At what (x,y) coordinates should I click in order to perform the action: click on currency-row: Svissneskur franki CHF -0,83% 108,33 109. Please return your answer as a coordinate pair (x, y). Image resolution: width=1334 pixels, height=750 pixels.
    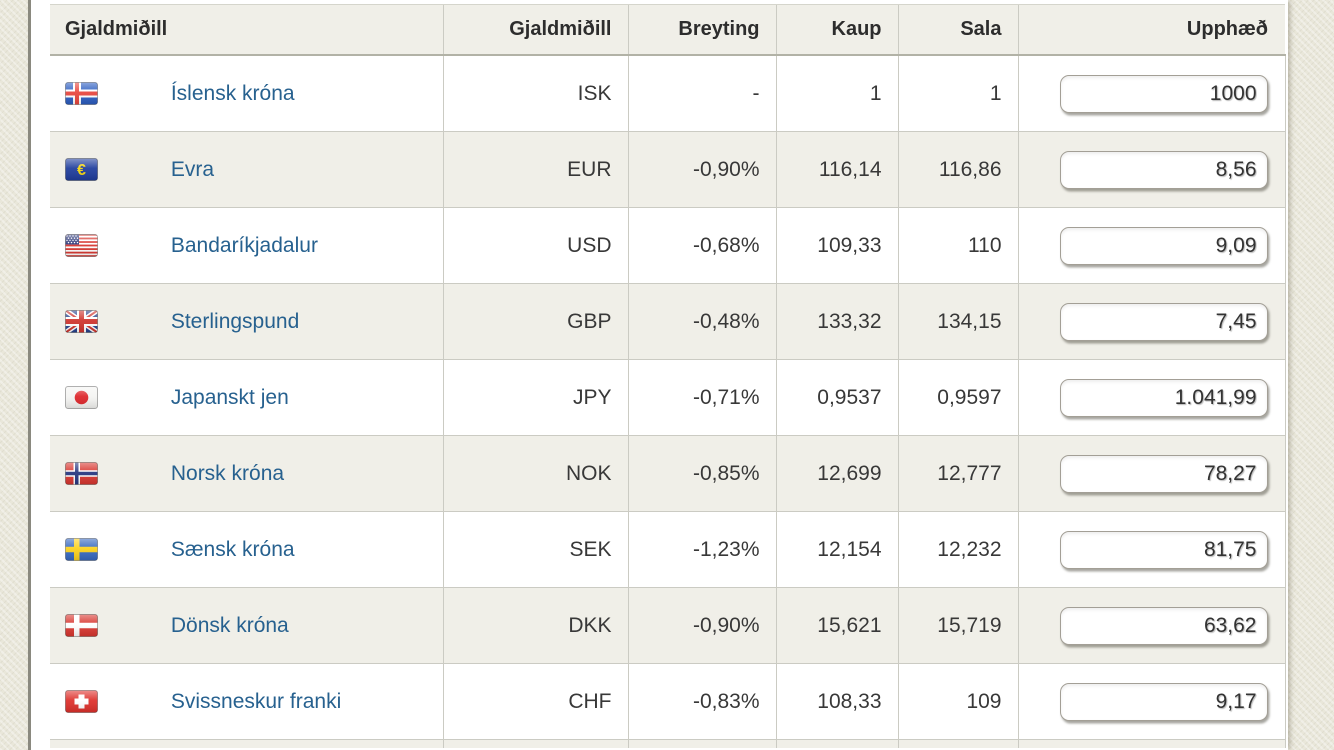
    Looking at the image, I should click on (668, 701).